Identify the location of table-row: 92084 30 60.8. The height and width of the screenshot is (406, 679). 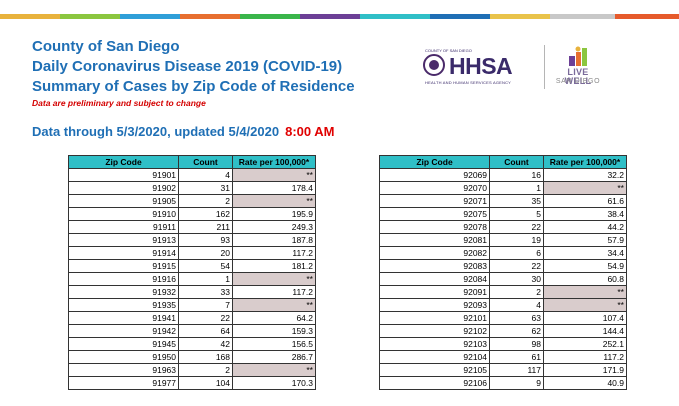
(503, 279).